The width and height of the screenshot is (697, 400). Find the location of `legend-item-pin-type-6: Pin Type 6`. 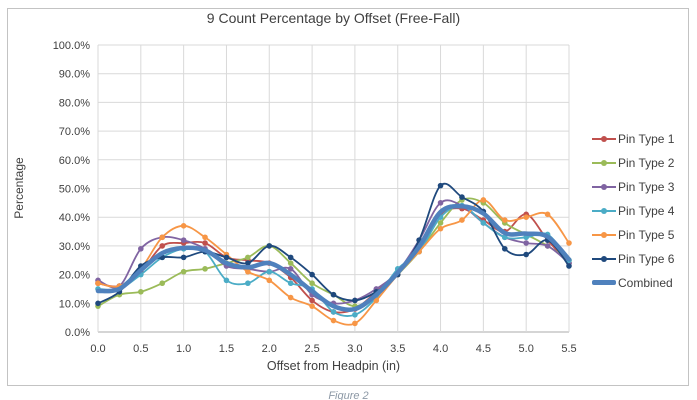

legend-item-pin-type-6: Pin Type 6 is located at coordinates (633, 259).